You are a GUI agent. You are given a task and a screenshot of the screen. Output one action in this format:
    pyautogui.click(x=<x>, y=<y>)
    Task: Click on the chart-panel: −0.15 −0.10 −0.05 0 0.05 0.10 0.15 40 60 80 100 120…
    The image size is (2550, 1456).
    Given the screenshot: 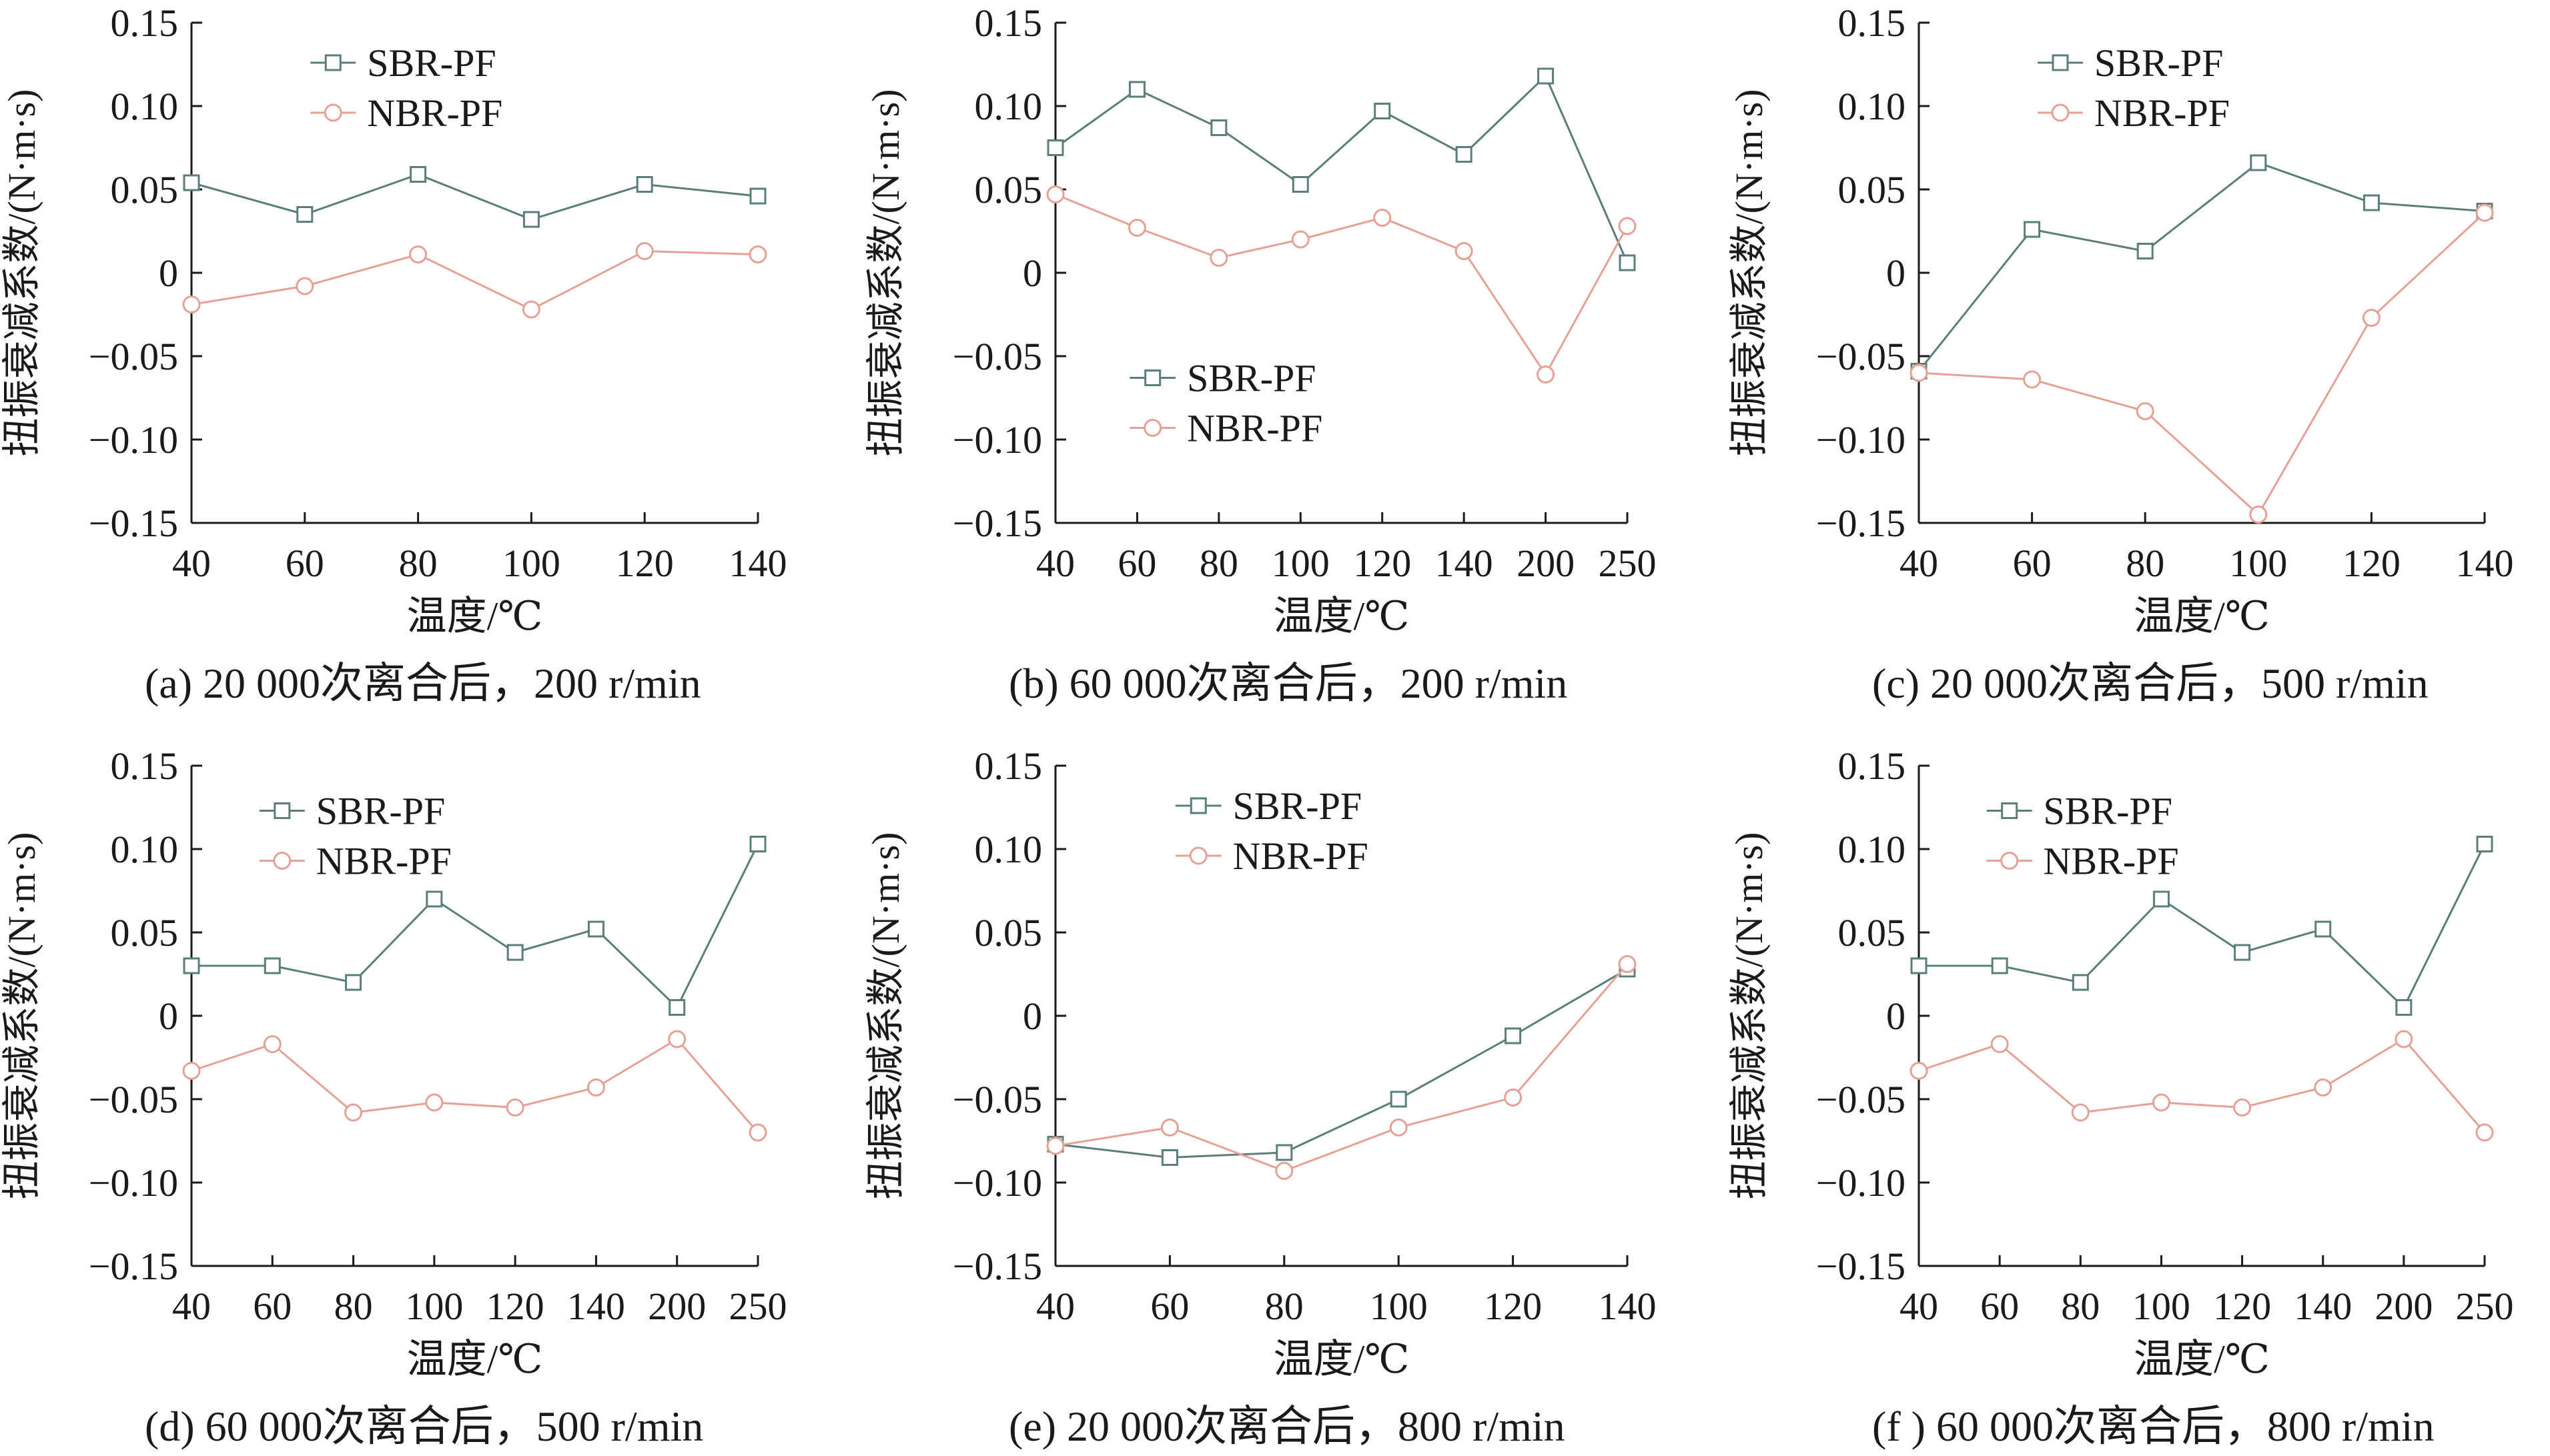 What is the action you would take?
    pyautogui.click(x=393, y=354)
    